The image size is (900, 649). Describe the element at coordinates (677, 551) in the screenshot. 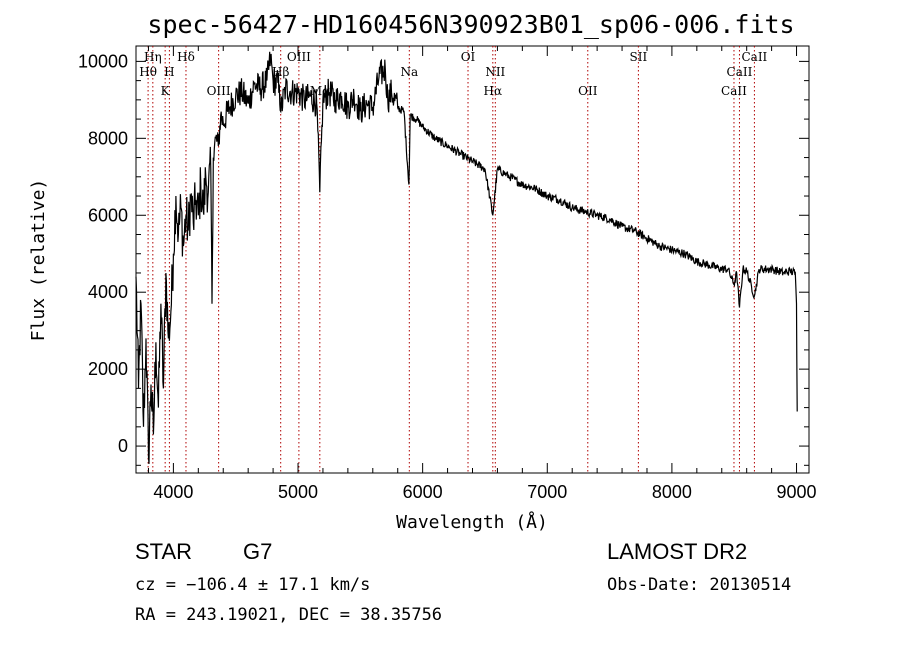

I see `survey-name: LAMOST DR2` at that location.